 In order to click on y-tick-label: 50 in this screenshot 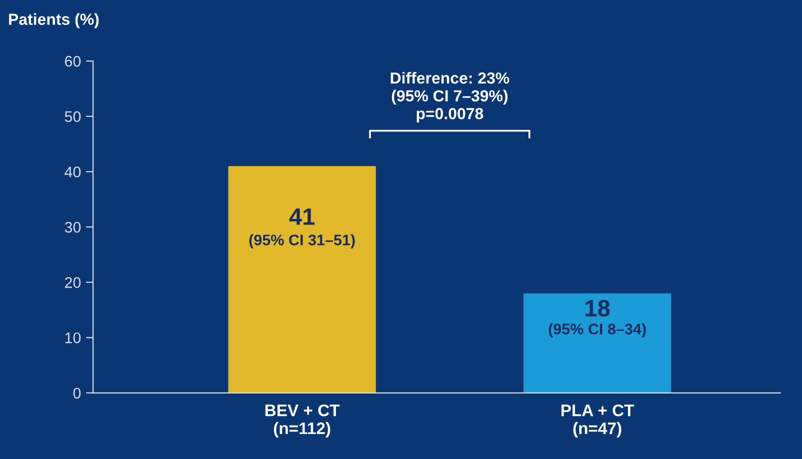, I will do `click(72, 116)`.